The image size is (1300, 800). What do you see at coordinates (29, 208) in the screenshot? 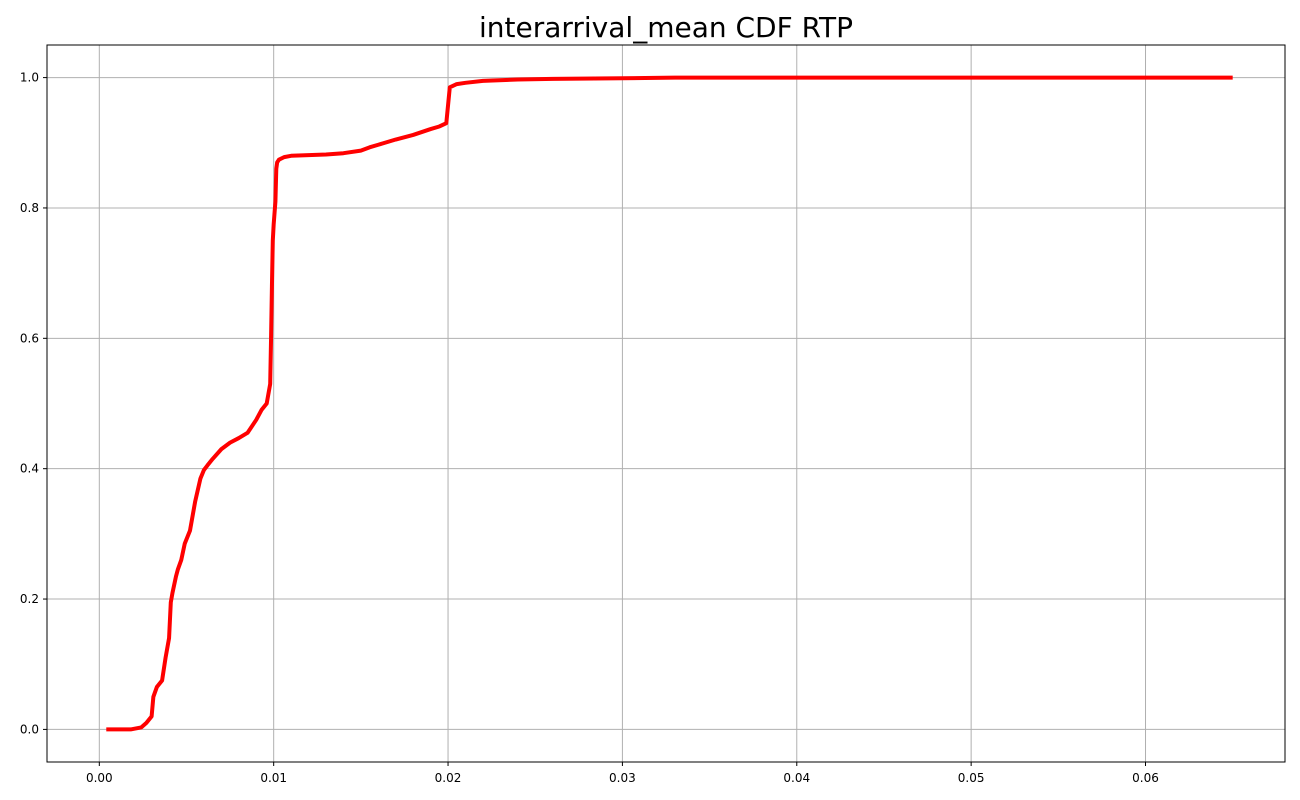
I see `y-tick-label: 0.8` at bounding box center [29, 208].